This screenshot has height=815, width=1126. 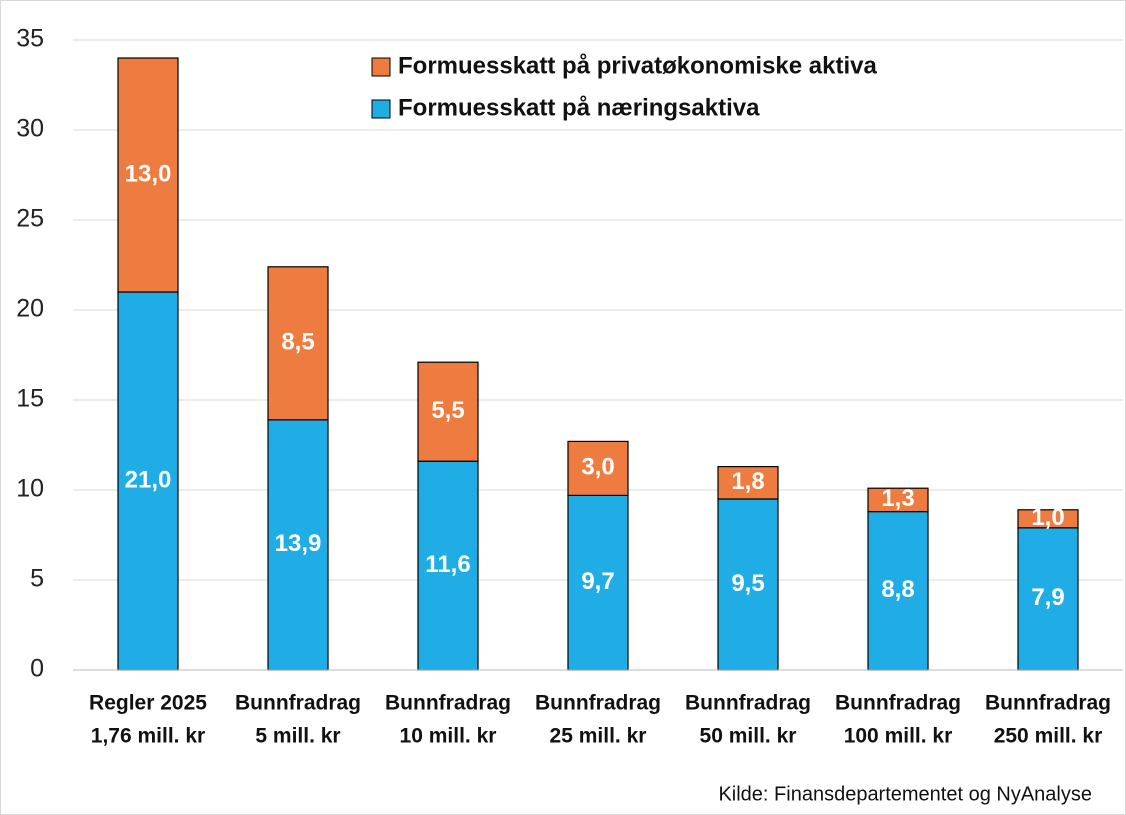 What do you see at coordinates (30, 129) in the screenshot?
I see `y-tick-label: 30` at bounding box center [30, 129].